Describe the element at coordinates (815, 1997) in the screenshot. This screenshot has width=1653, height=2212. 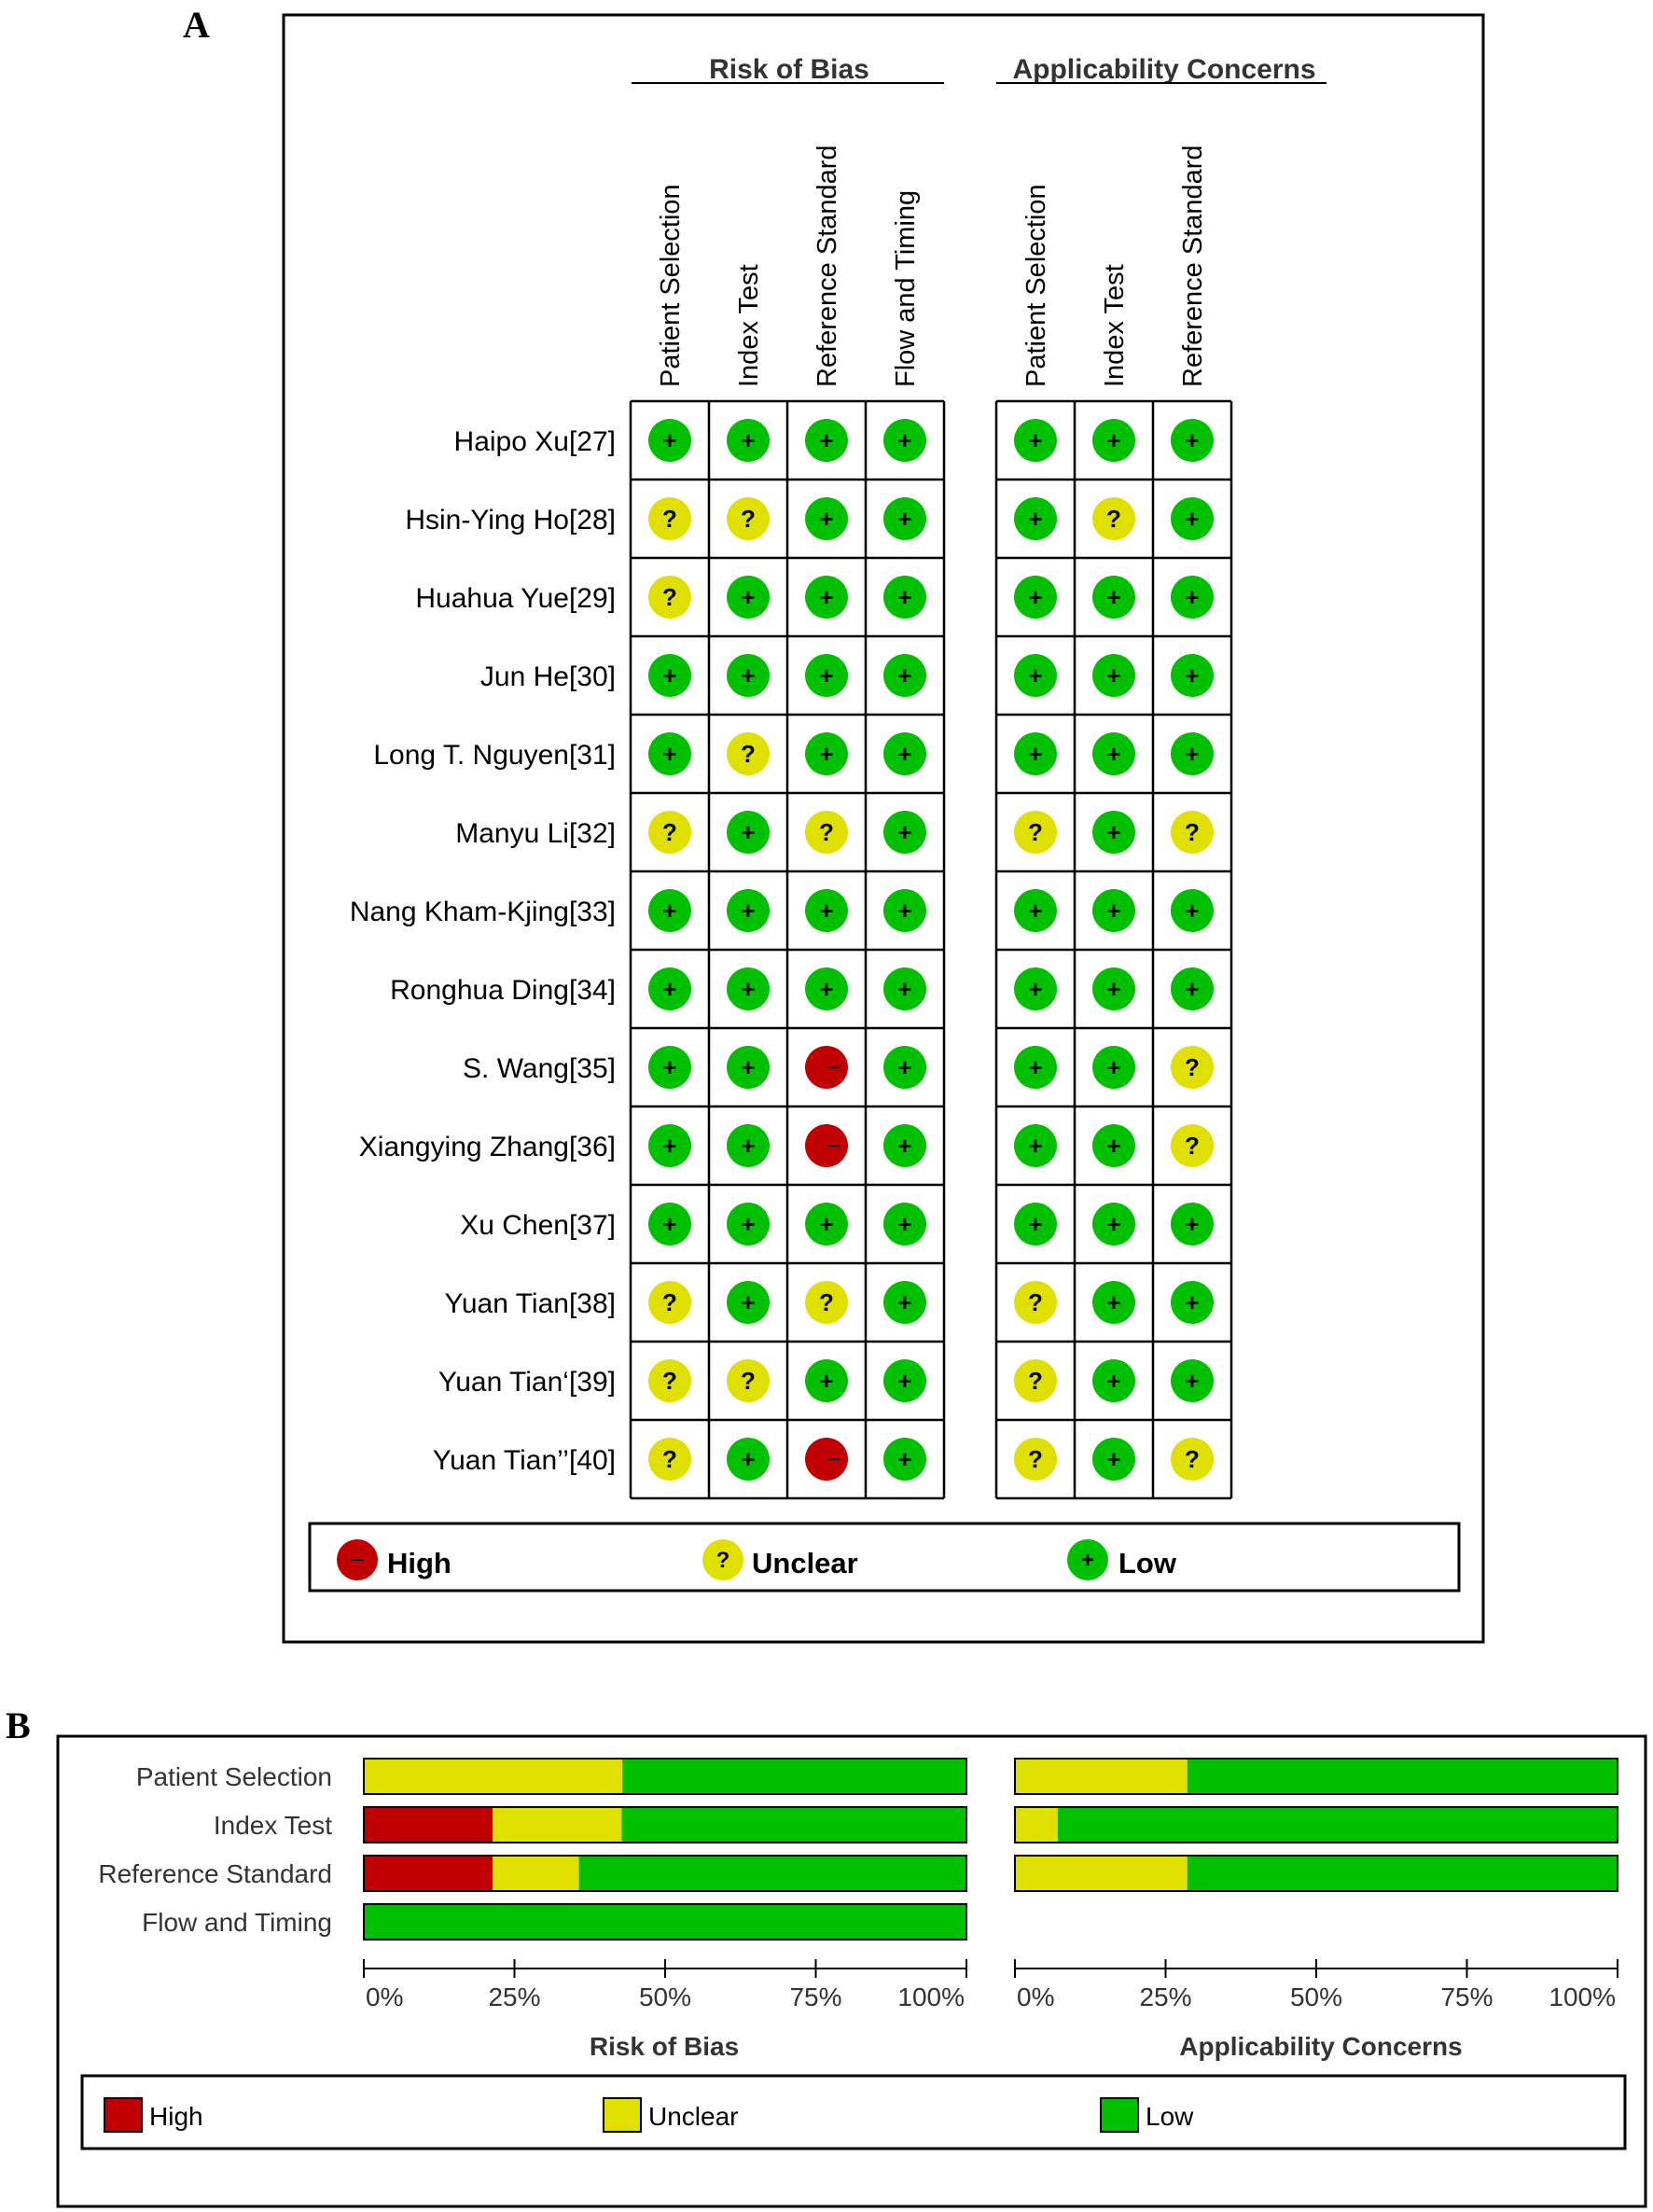
I see `x-tick-label: 75%` at that location.